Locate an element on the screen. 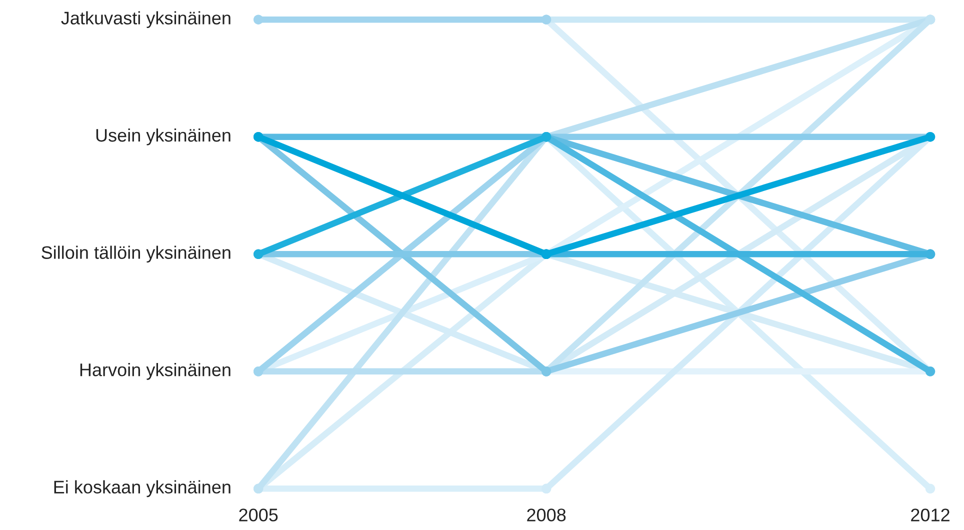  text: Ei koskaan yksinäinen is located at coordinates (142, 489).